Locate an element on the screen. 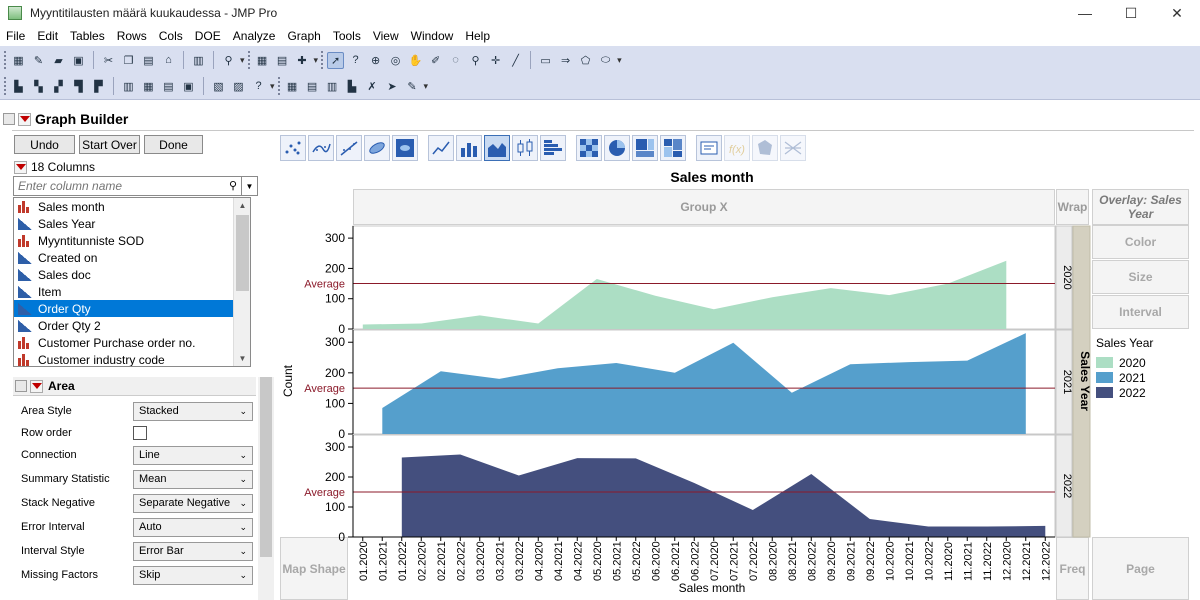 Image resolution: width=1200 pixels, height=600 pixels. area-panel-scrollbar is located at coordinates (266, 488).